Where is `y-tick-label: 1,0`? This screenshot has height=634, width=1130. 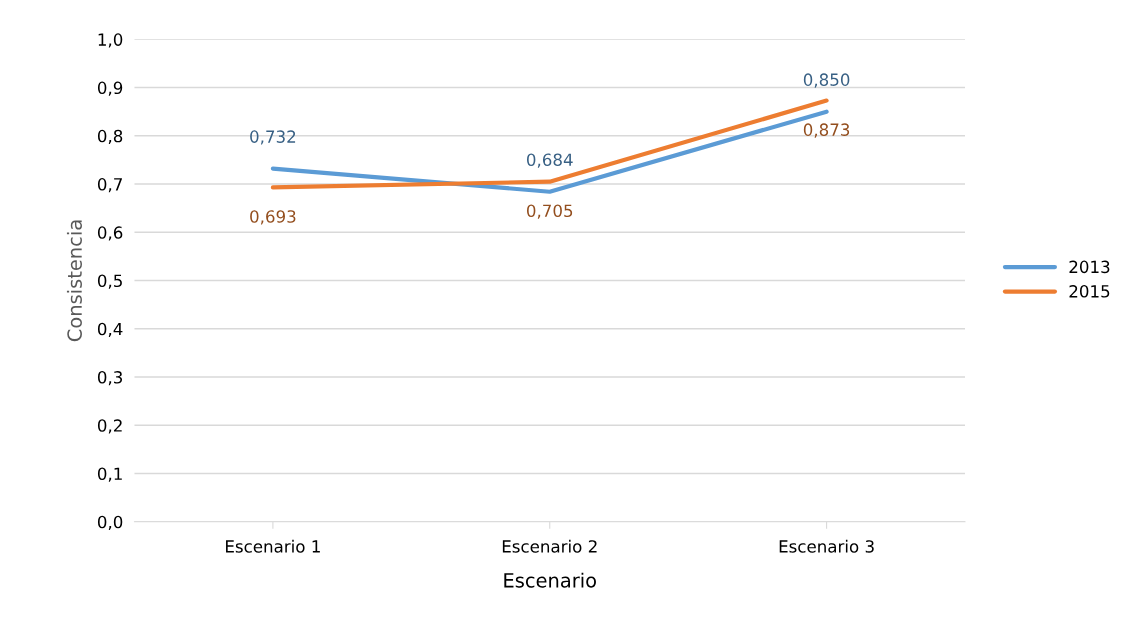 y-tick-label: 1,0 is located at coordinates (110, 40).